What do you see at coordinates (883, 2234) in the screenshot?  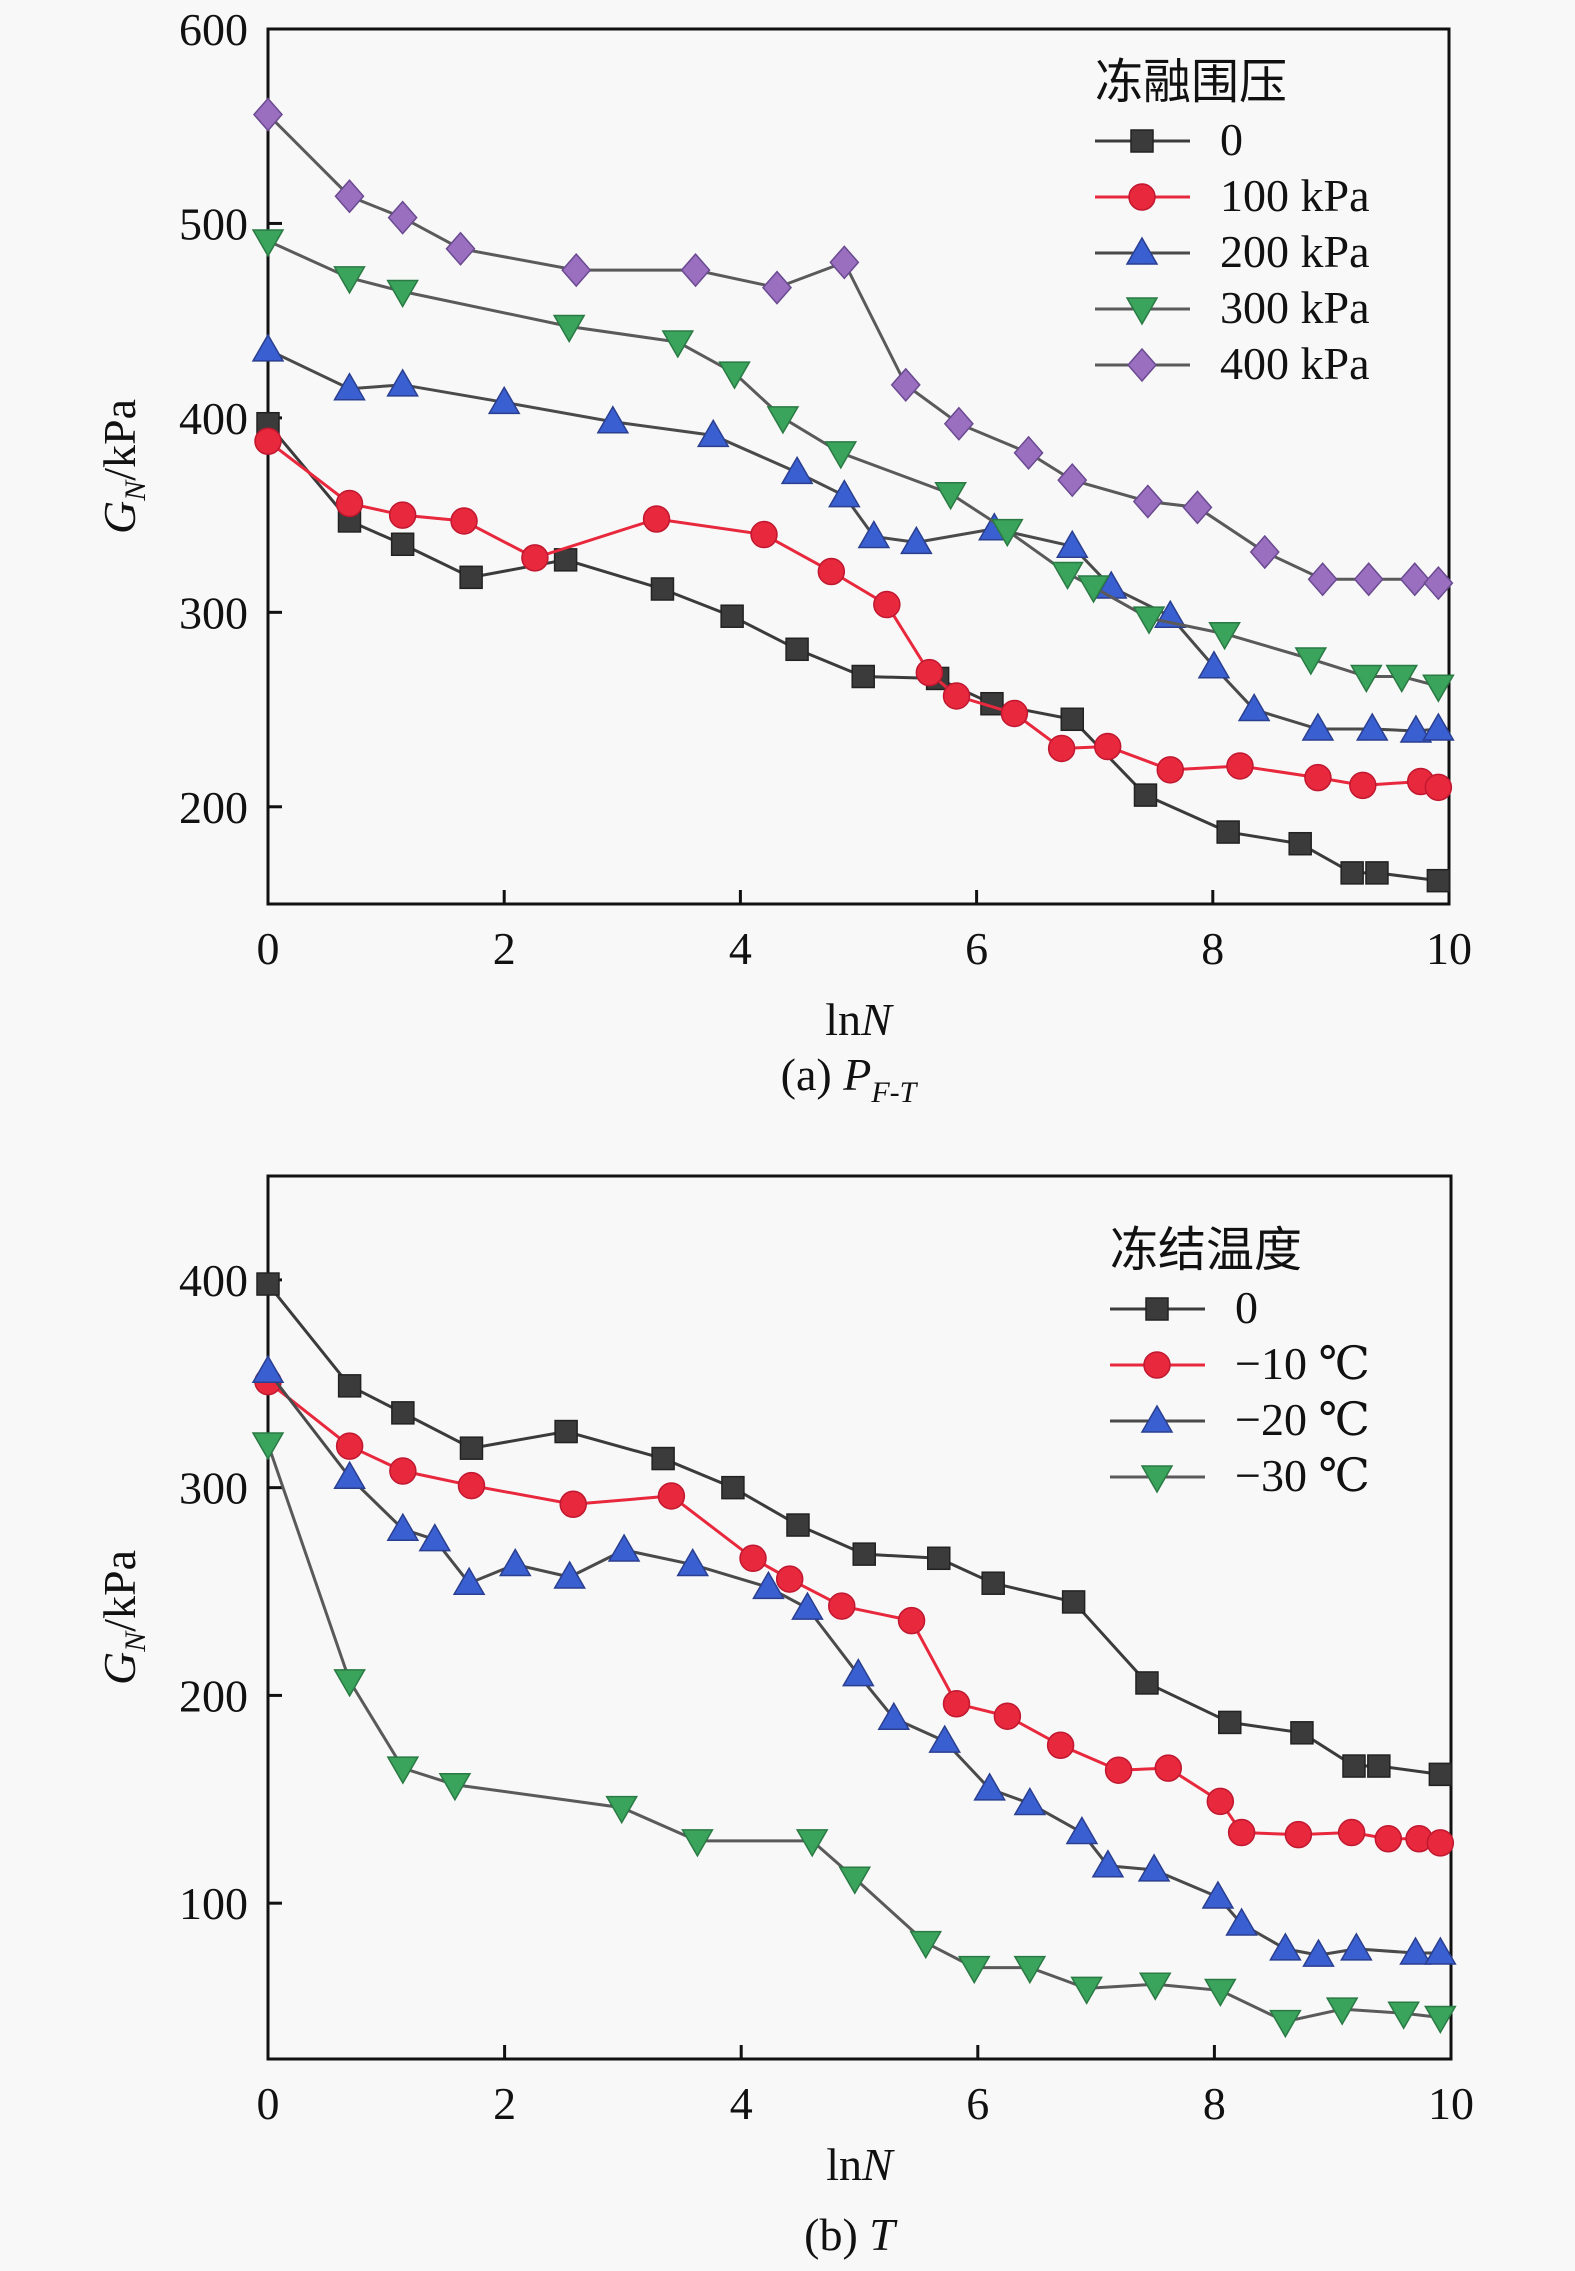 I see `caption-var: T` at bounding box center [883, 2234].